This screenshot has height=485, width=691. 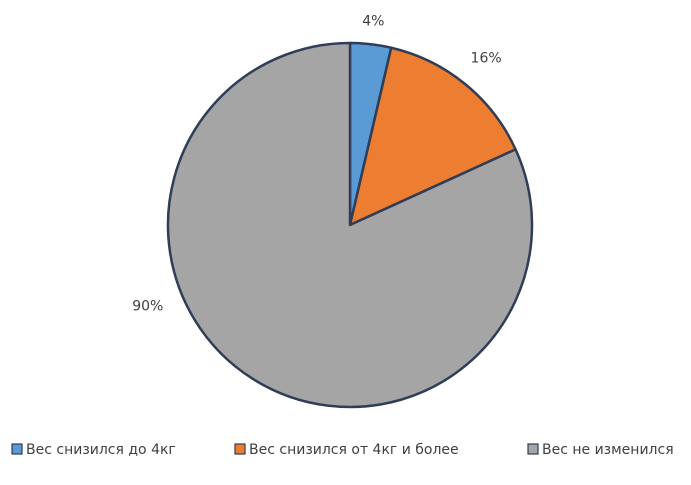 I want to click on data-label: 16%, so click(x=486, y=59).